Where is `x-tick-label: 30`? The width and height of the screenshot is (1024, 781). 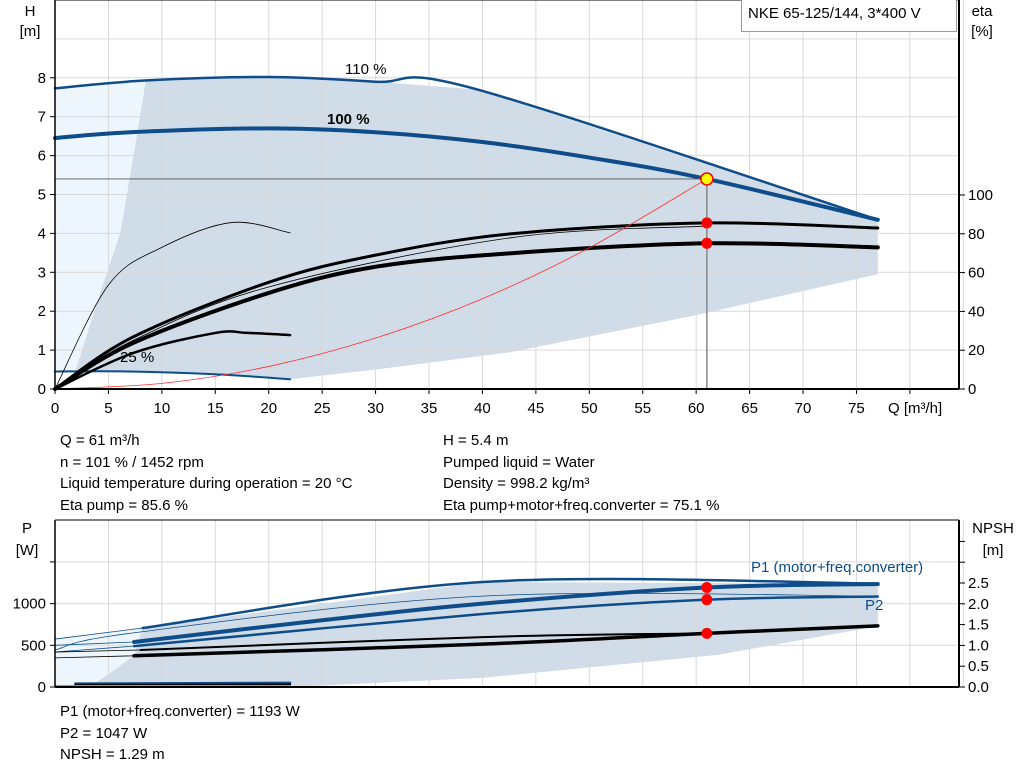
x-tick-label: 30 is located at coordinates (375, 408).